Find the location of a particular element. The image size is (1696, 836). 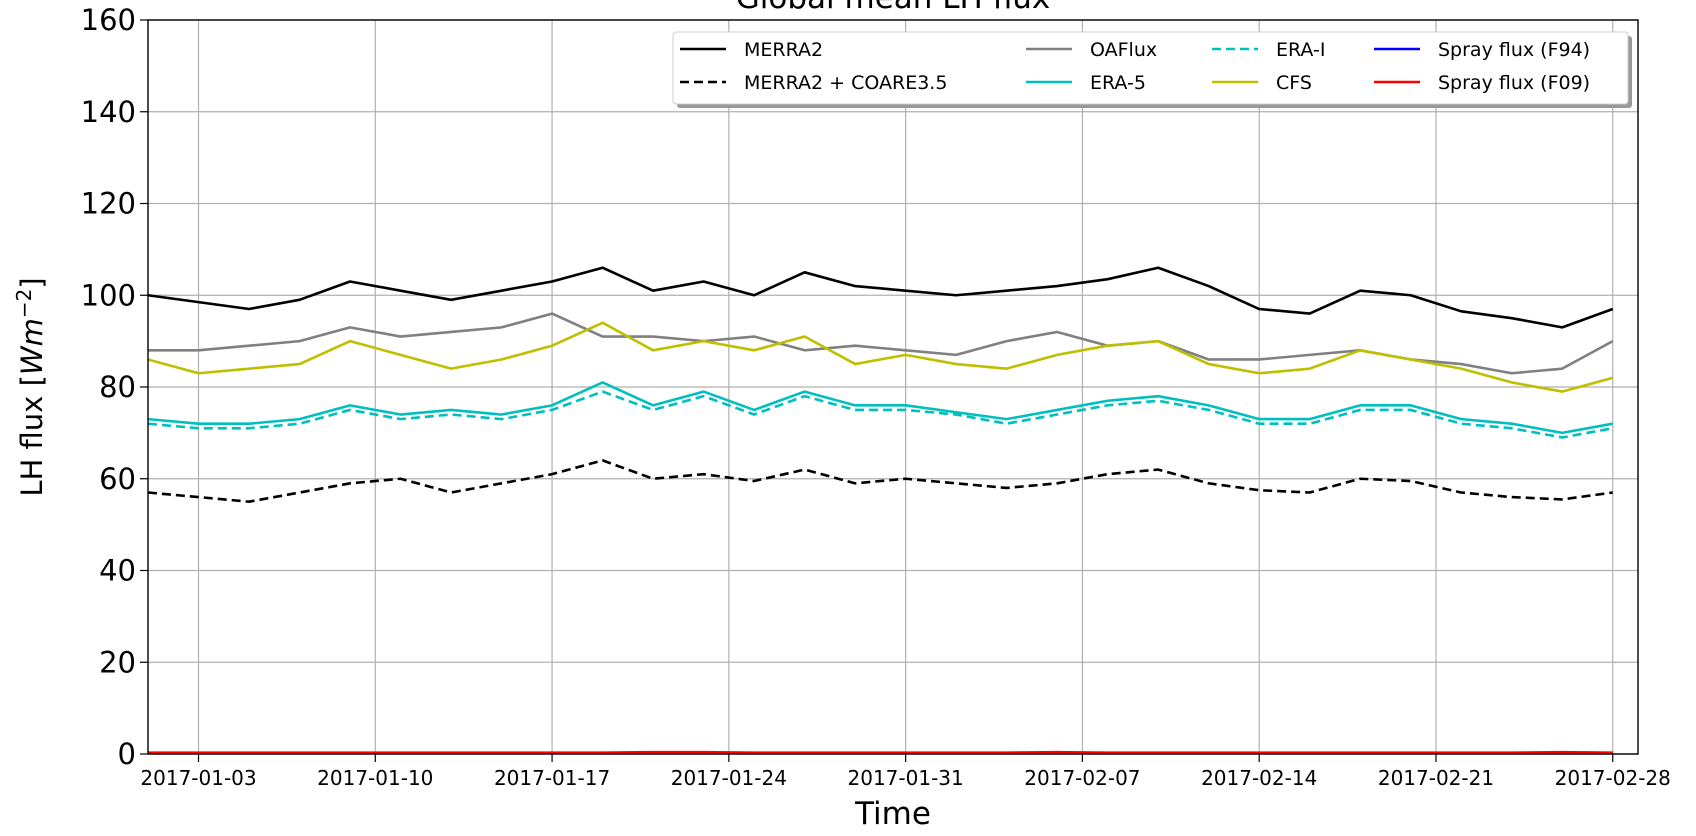

y-axis-label: LH flux [Wm−2] is located at coordinates (30, 386).